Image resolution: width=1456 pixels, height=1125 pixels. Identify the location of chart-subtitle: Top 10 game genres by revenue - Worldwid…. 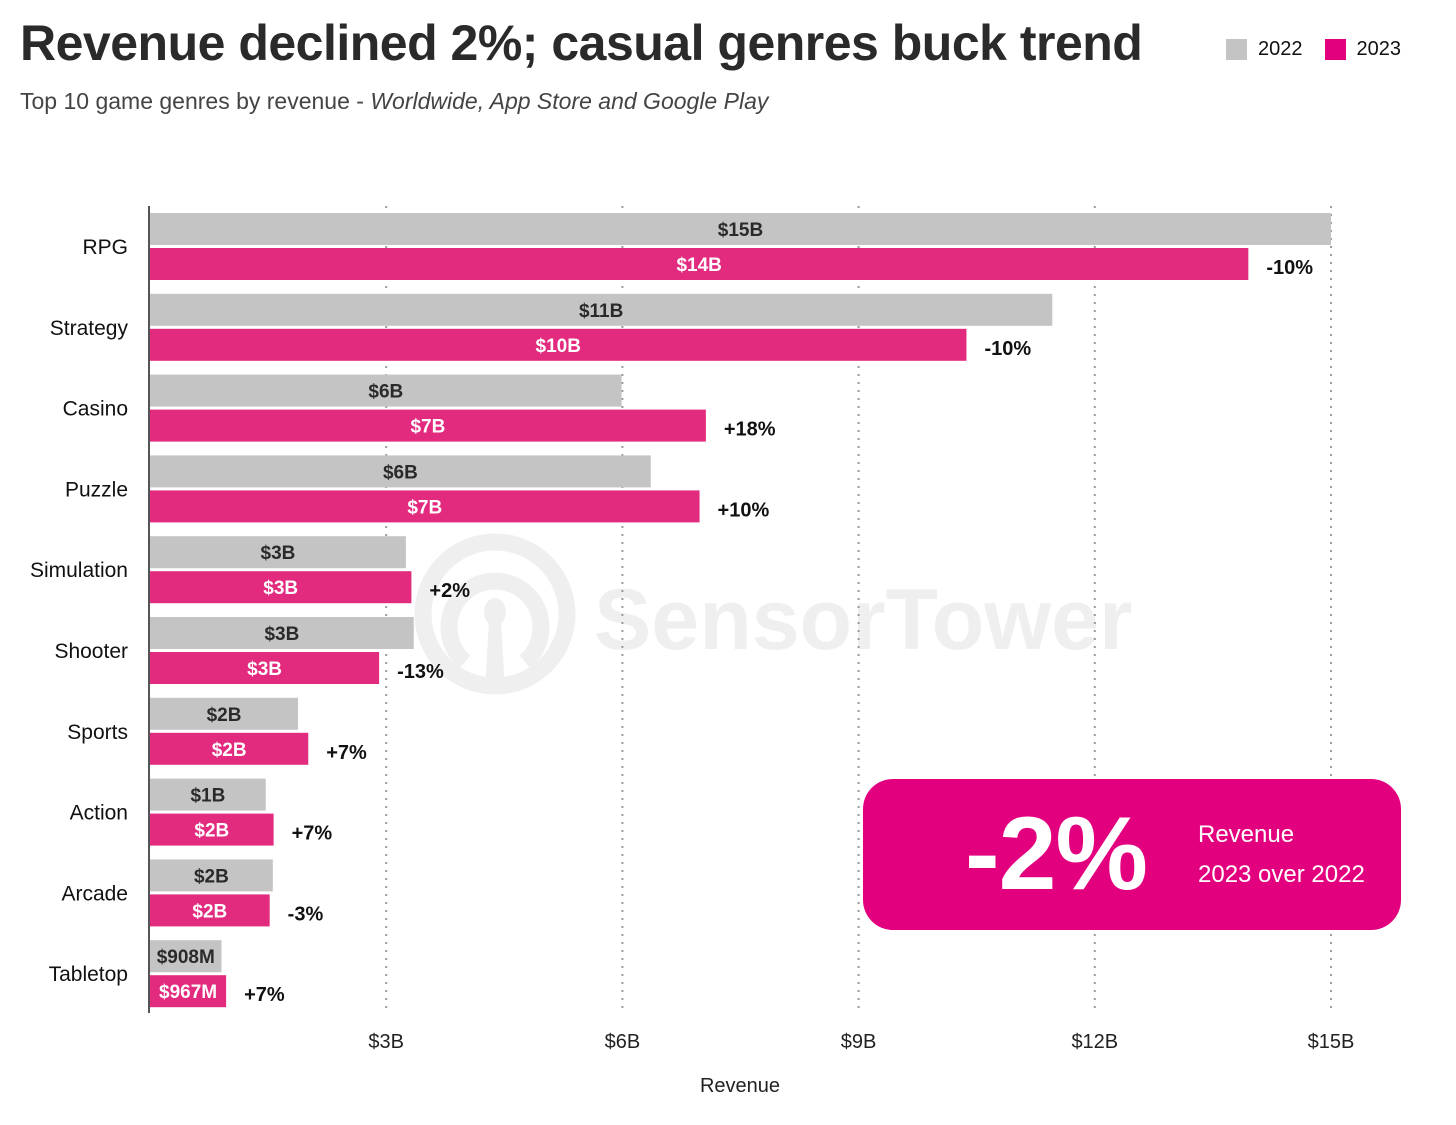
(394, 101).